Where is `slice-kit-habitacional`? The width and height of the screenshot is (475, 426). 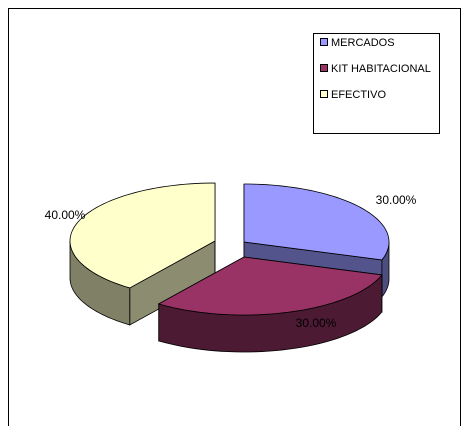 slice-kit-habitacional is located at coordinates (270, 304).